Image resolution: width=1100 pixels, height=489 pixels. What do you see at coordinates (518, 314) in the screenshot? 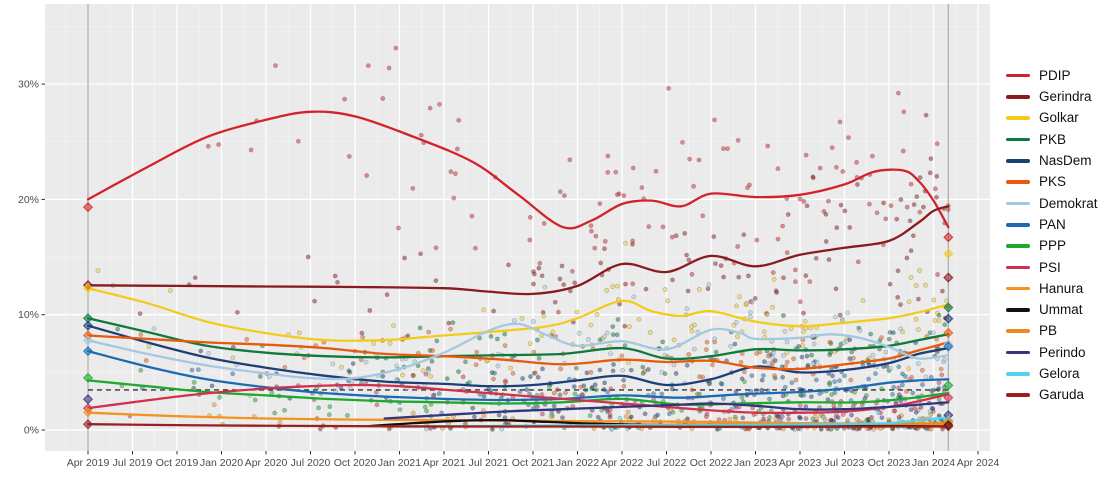
I see `trend-line-Golkar` at bounding box center [518, 314].